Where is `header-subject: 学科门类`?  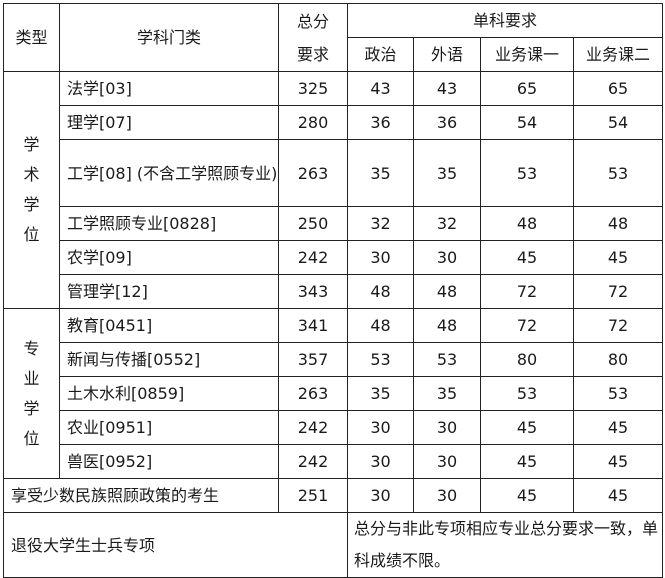 header-subject: 学科门类 is located at coordinates (169, 37).